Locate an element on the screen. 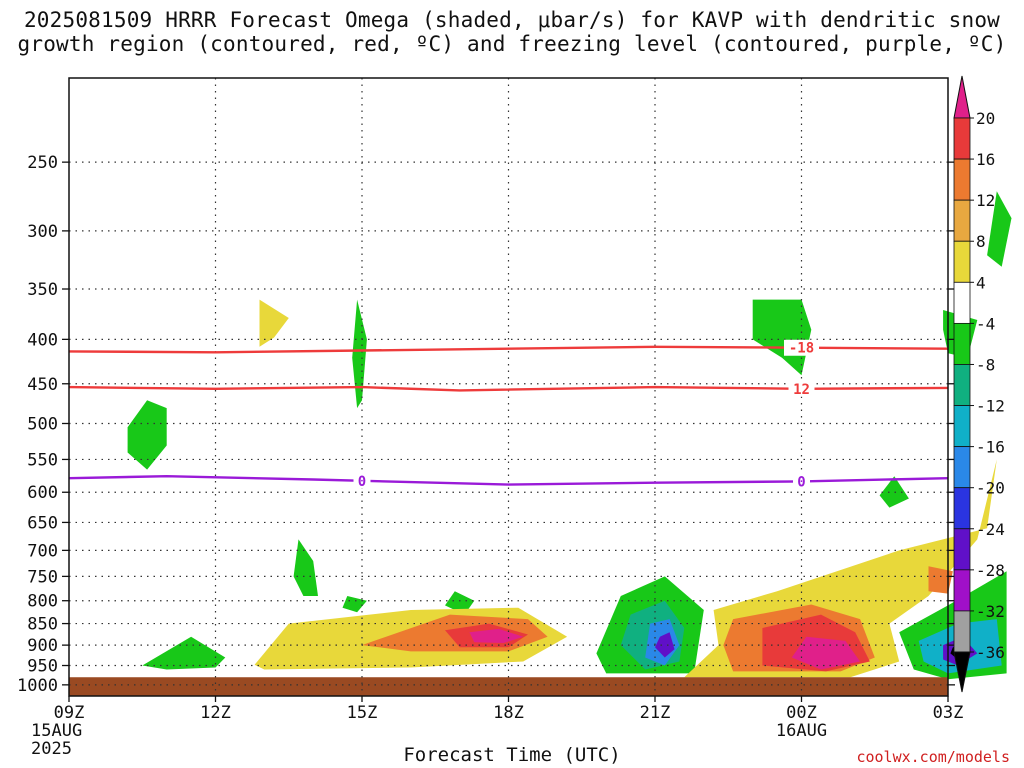 Image resolution: width=1024 pixels, height=768 pixels. x-tick-sublabel: 16AUG is located at coordinates (801, 731).